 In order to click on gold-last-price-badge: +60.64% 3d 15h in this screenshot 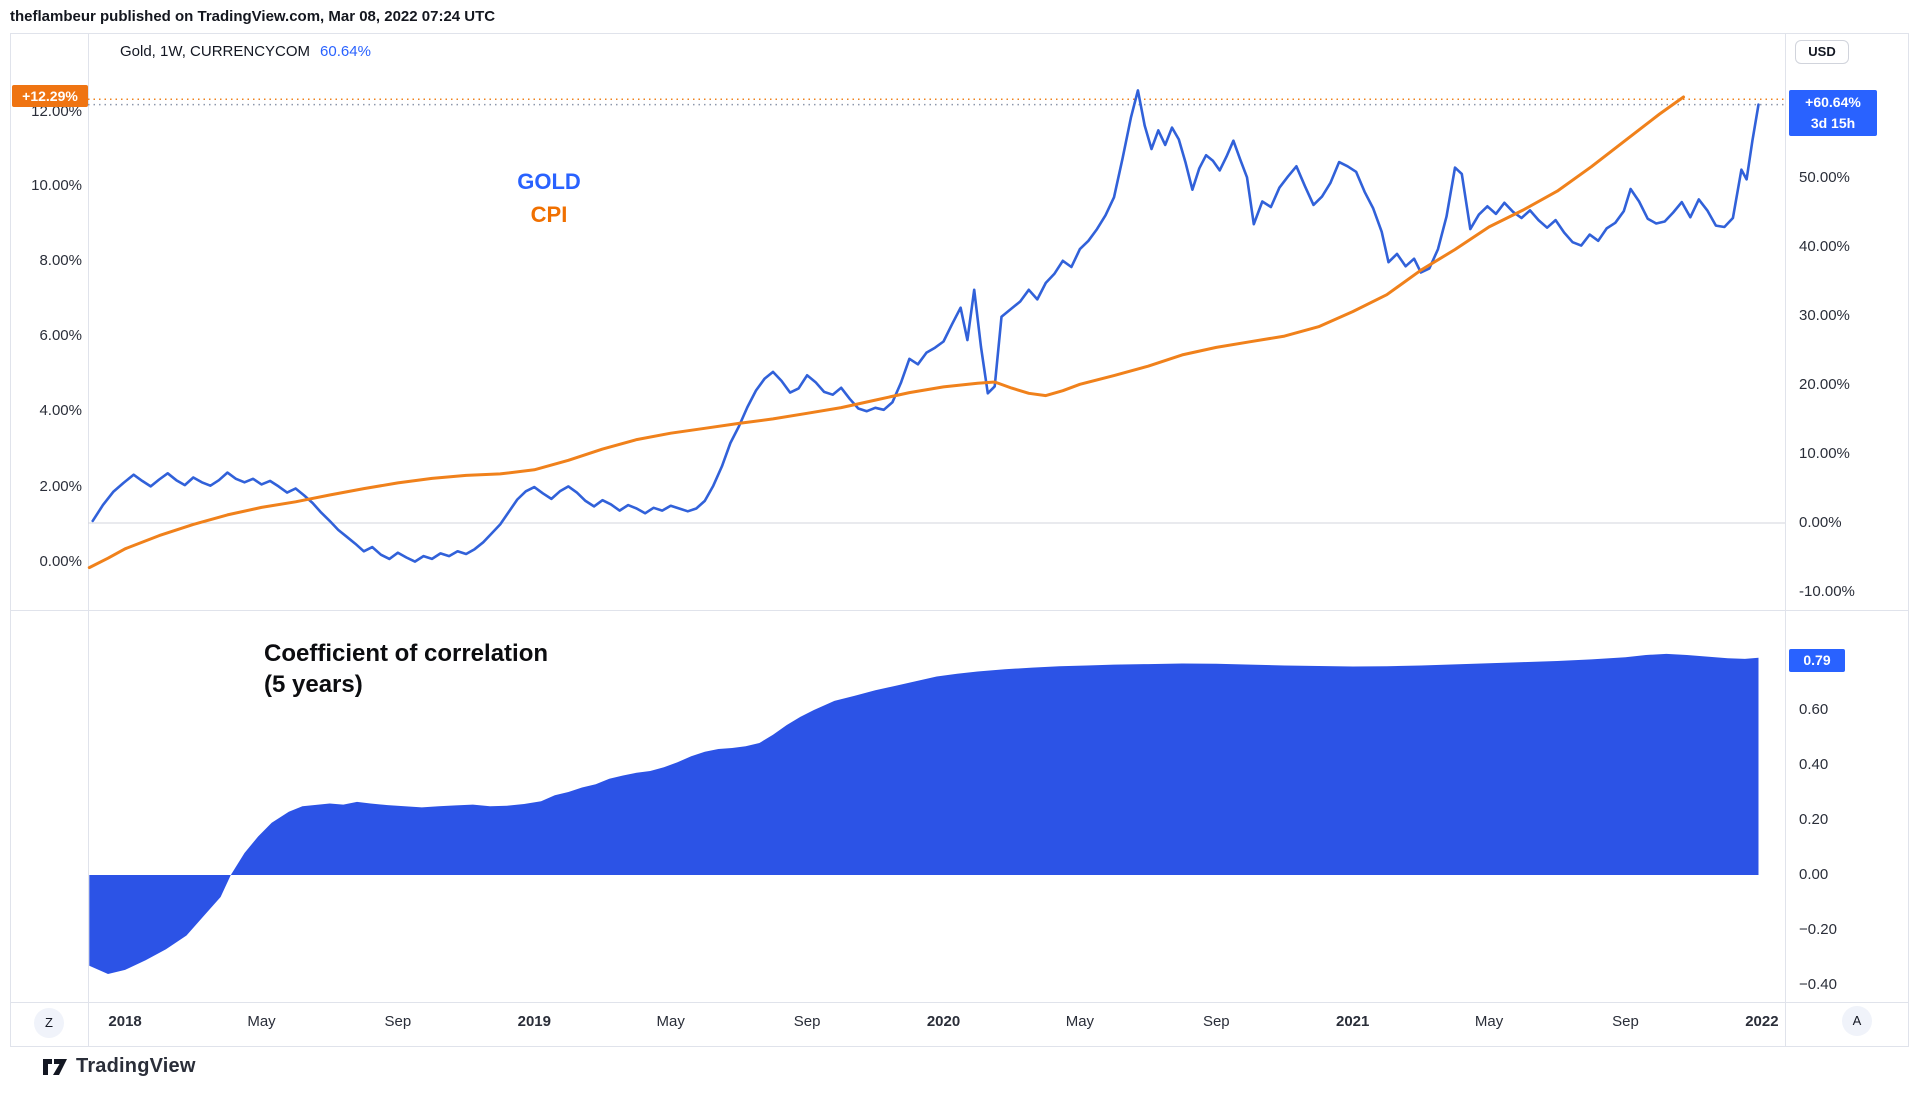, I will do `click(1833, 113)`.